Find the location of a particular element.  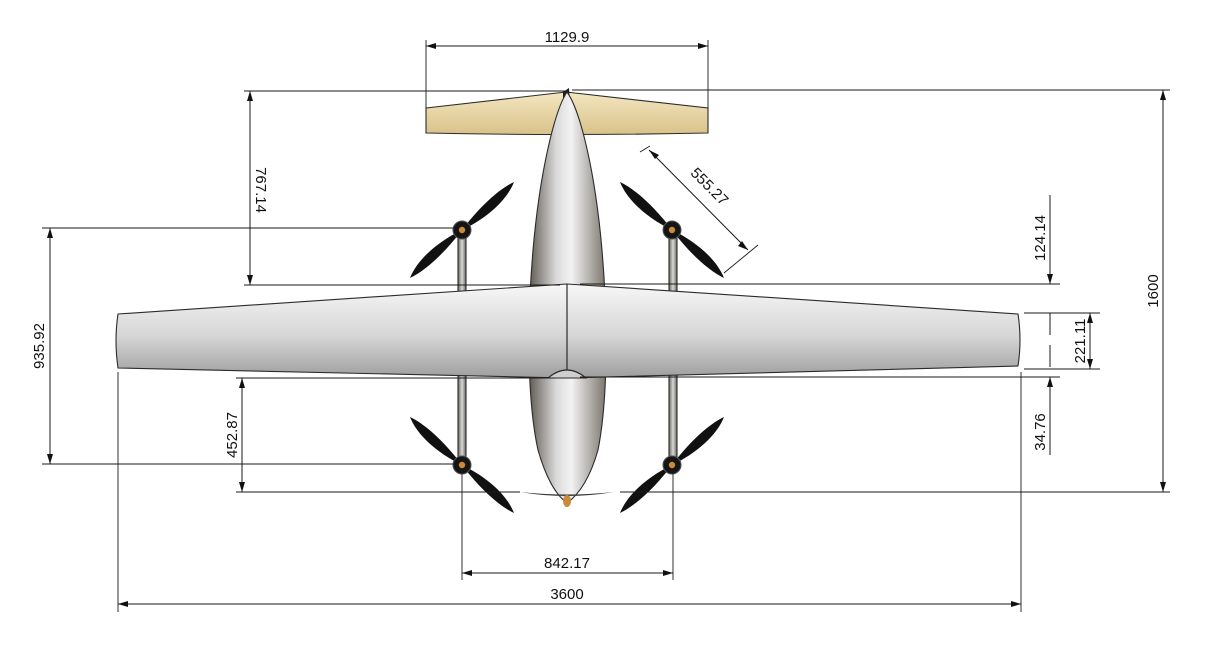

nose-tip is located at coordinates (567, 501).